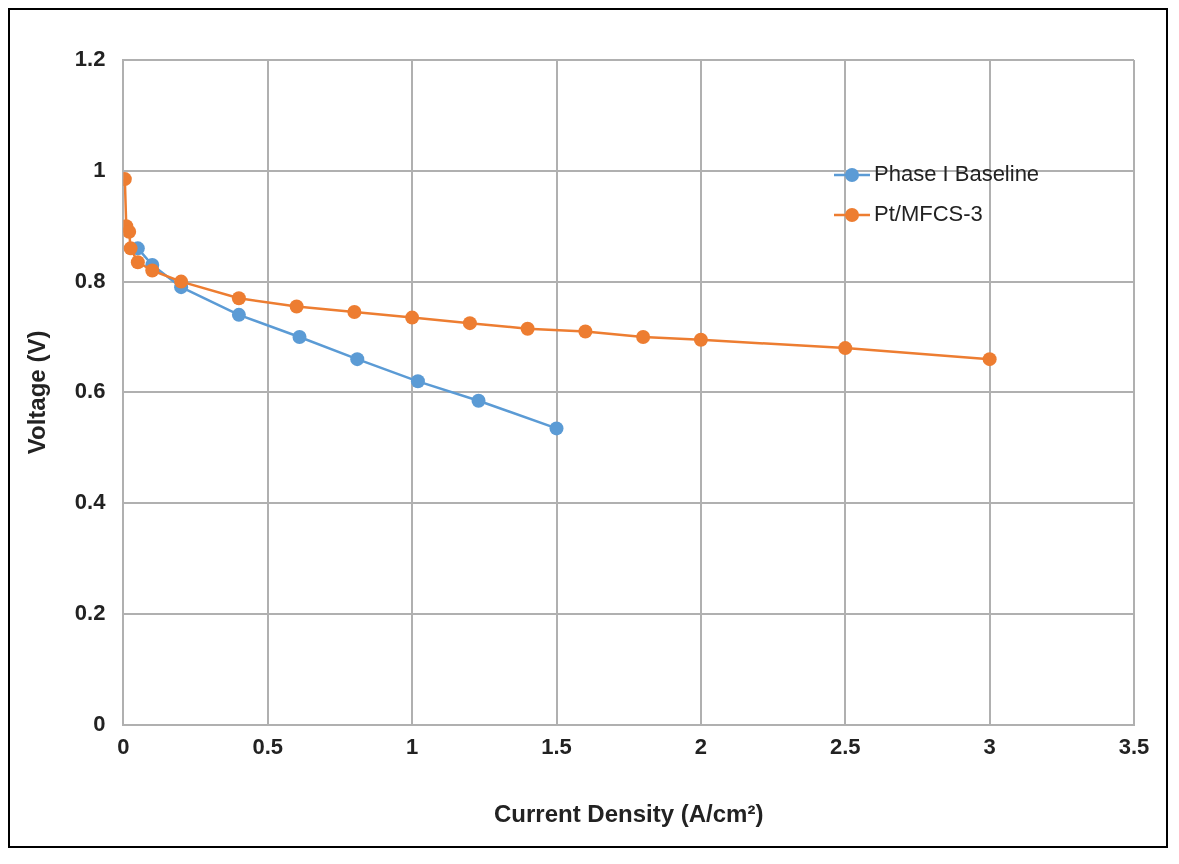 The image size is (1179, 864). I want to click on y-axis-title: Voltage (V), so click(37, 392).